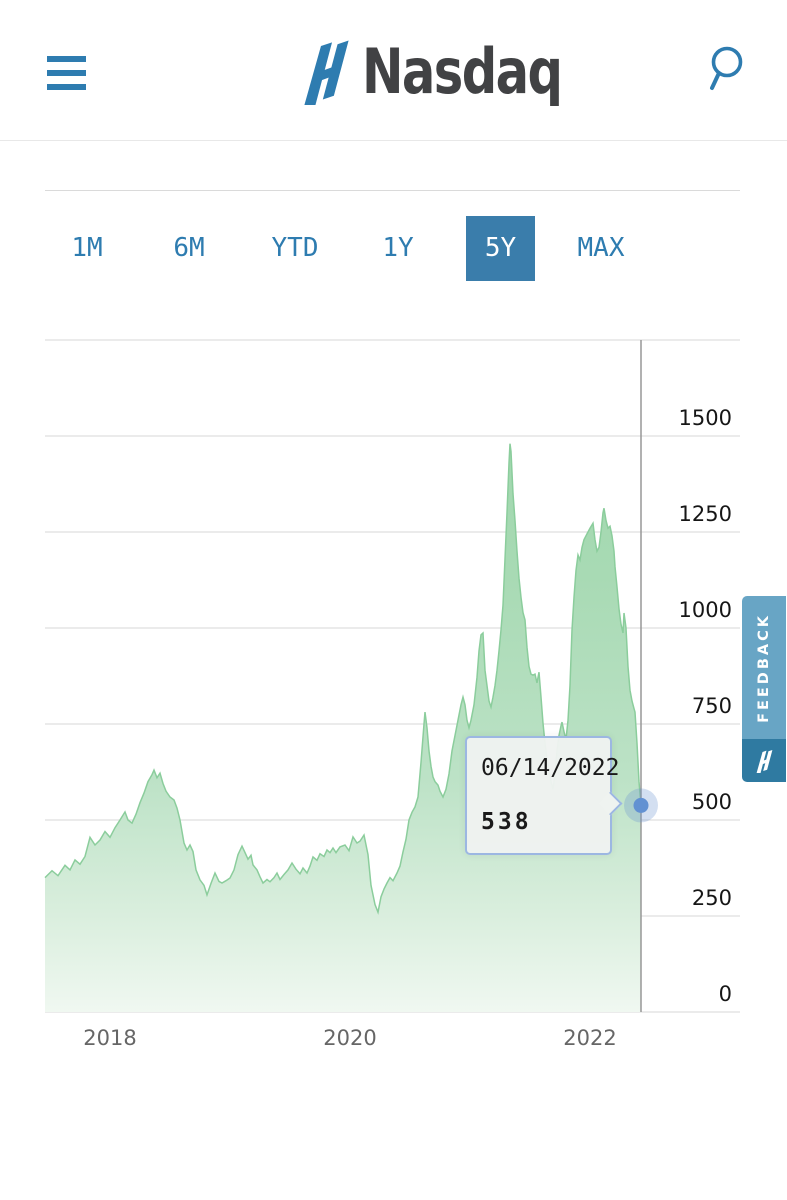 The image size is (787, 1200). What do you see at coordinates (462, 71) in the screenshot?
I see `logo-title: Nasdaq` at bounding box center [462, 71].